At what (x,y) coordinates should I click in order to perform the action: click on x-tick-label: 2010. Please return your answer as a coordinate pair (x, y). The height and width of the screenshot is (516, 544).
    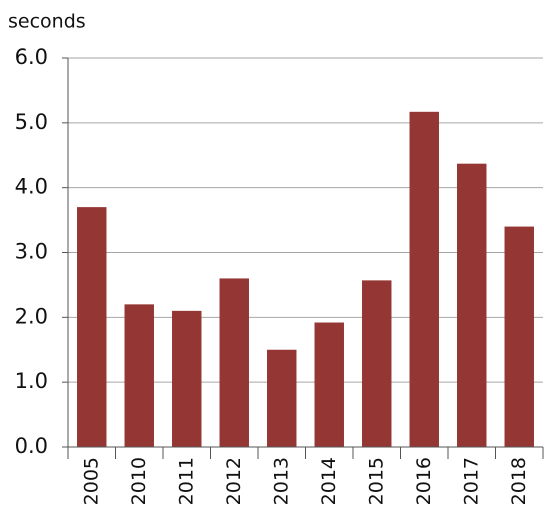
    Looking at the image, I should click on (139, 481).